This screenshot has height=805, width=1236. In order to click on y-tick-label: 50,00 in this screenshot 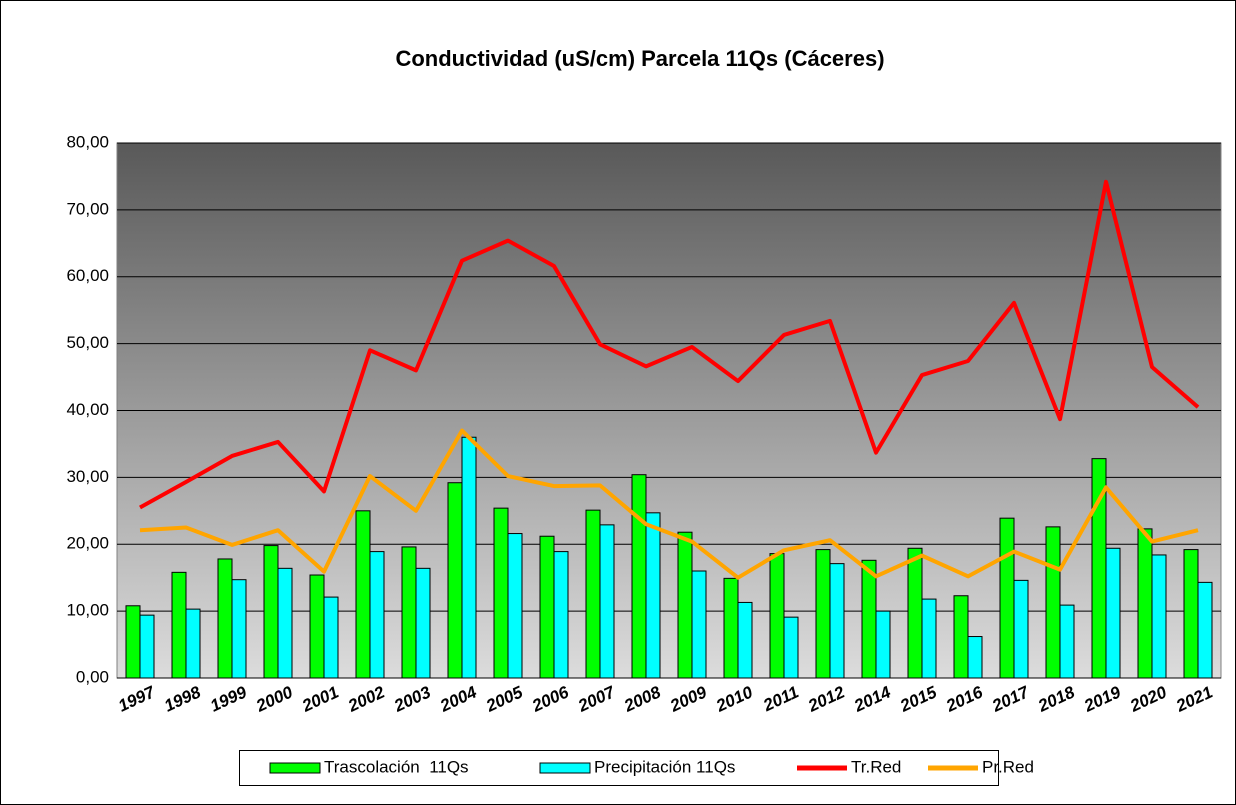, I will do `click(87, 342)`.